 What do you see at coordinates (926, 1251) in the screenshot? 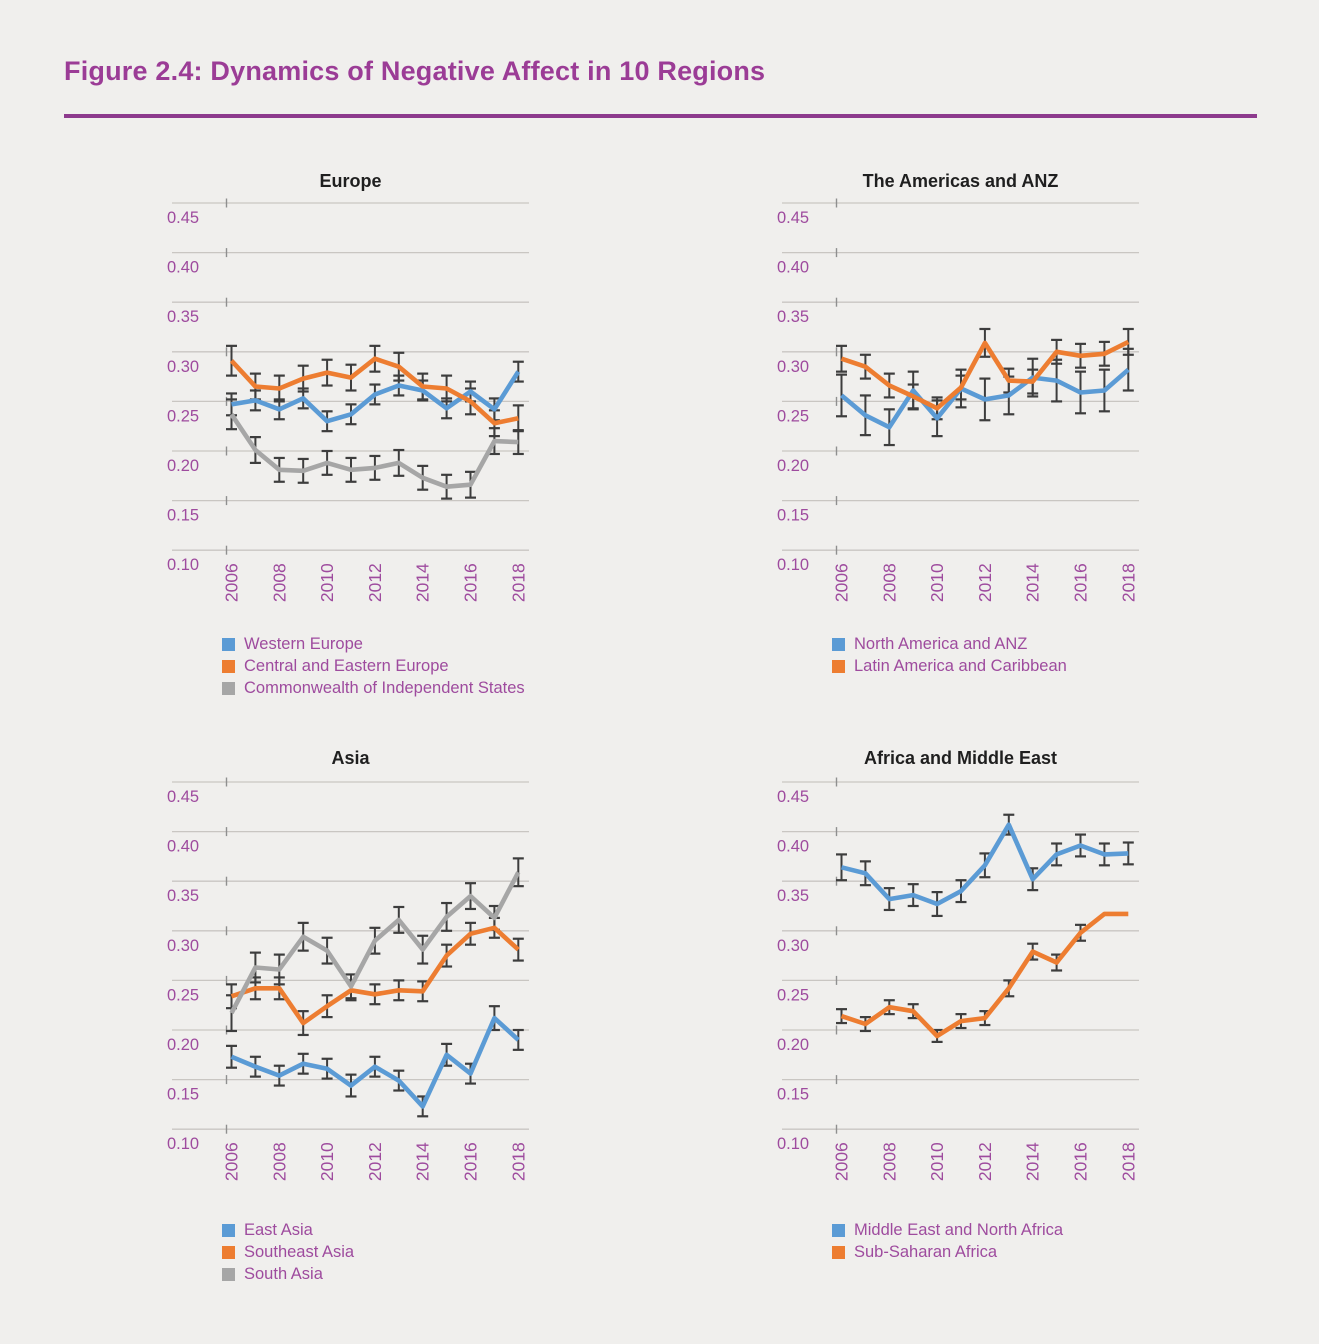
I see `legend-label: Sub-Saharan Africa` at bounding box center [926, 1251].